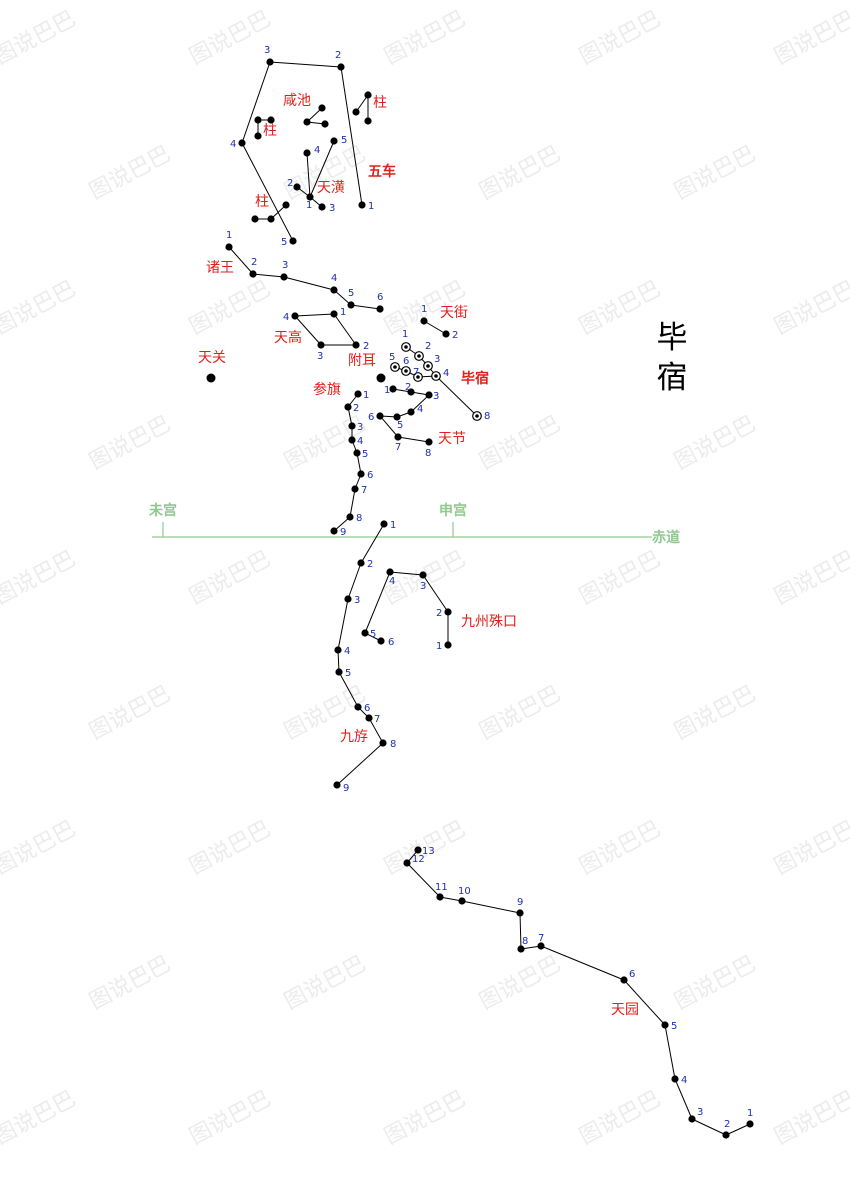 The height and width of the screenshot is (1200, 850). Describe the element at coordinates (672, 358) in the screenshot. I see `page-title: 毕宿` at that location.